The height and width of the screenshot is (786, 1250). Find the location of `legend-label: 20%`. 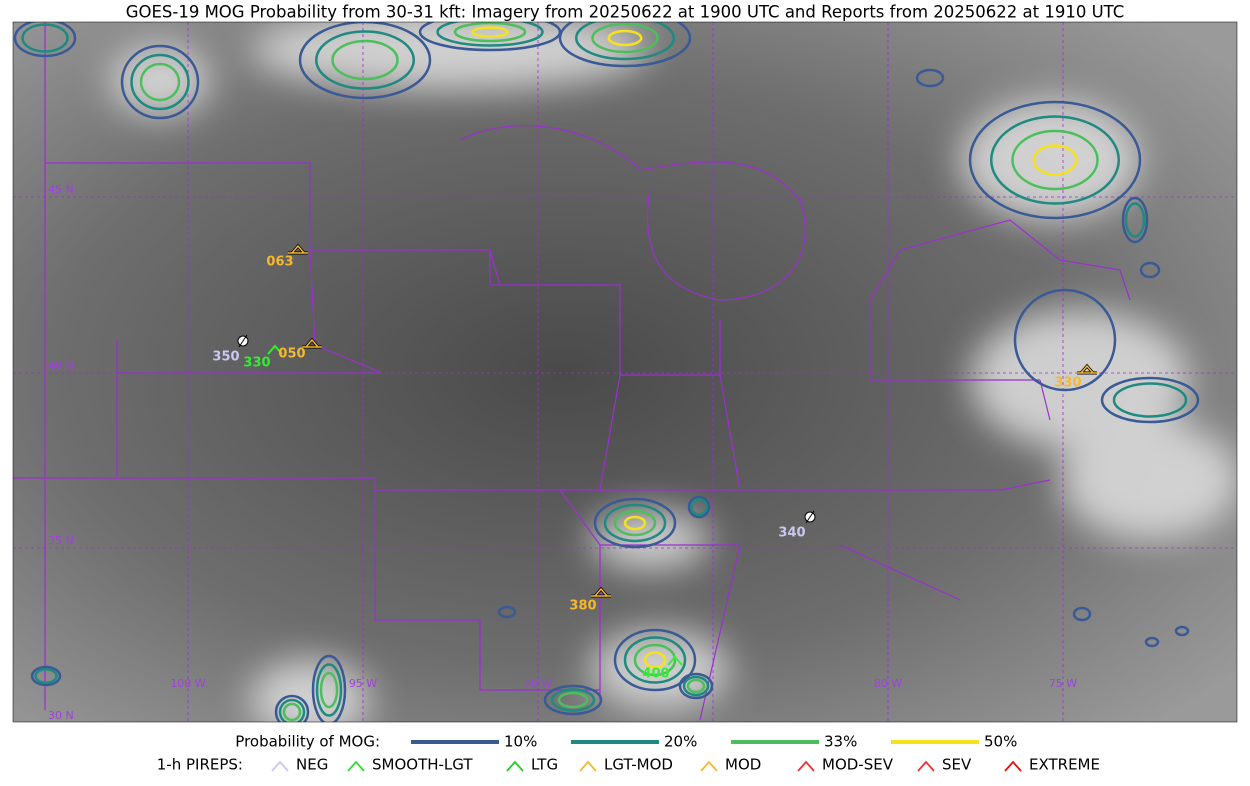

legend-label: 20% is located at coordinates (680, 742).